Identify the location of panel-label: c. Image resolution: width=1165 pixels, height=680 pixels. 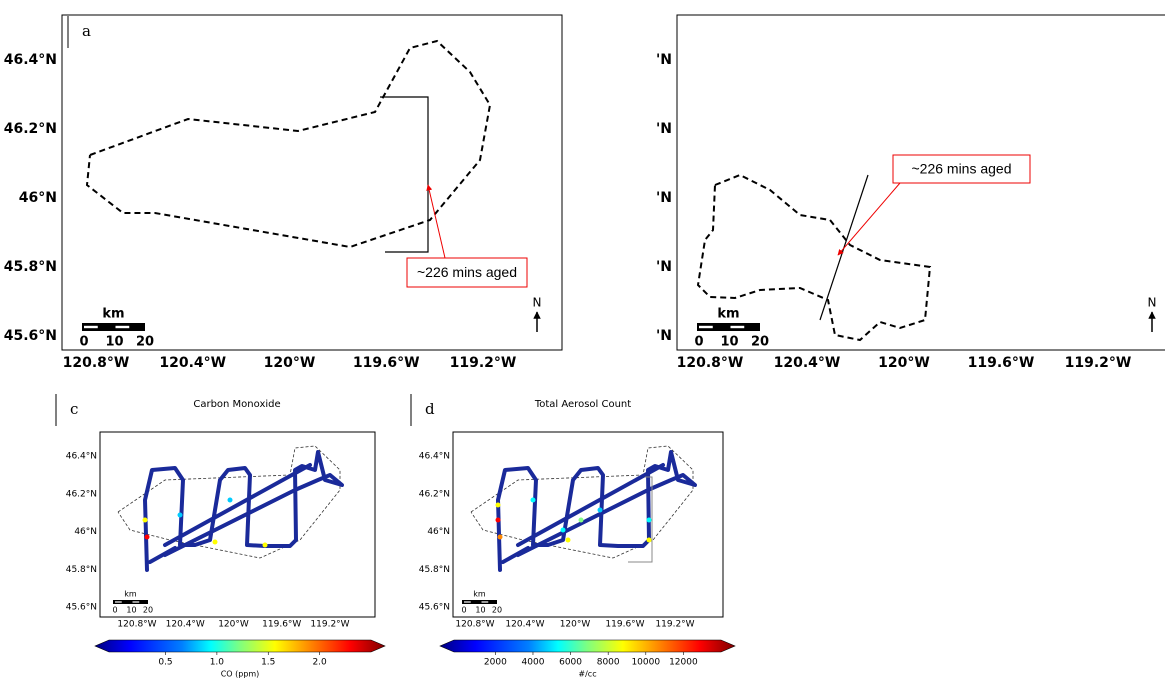
(74, 409).